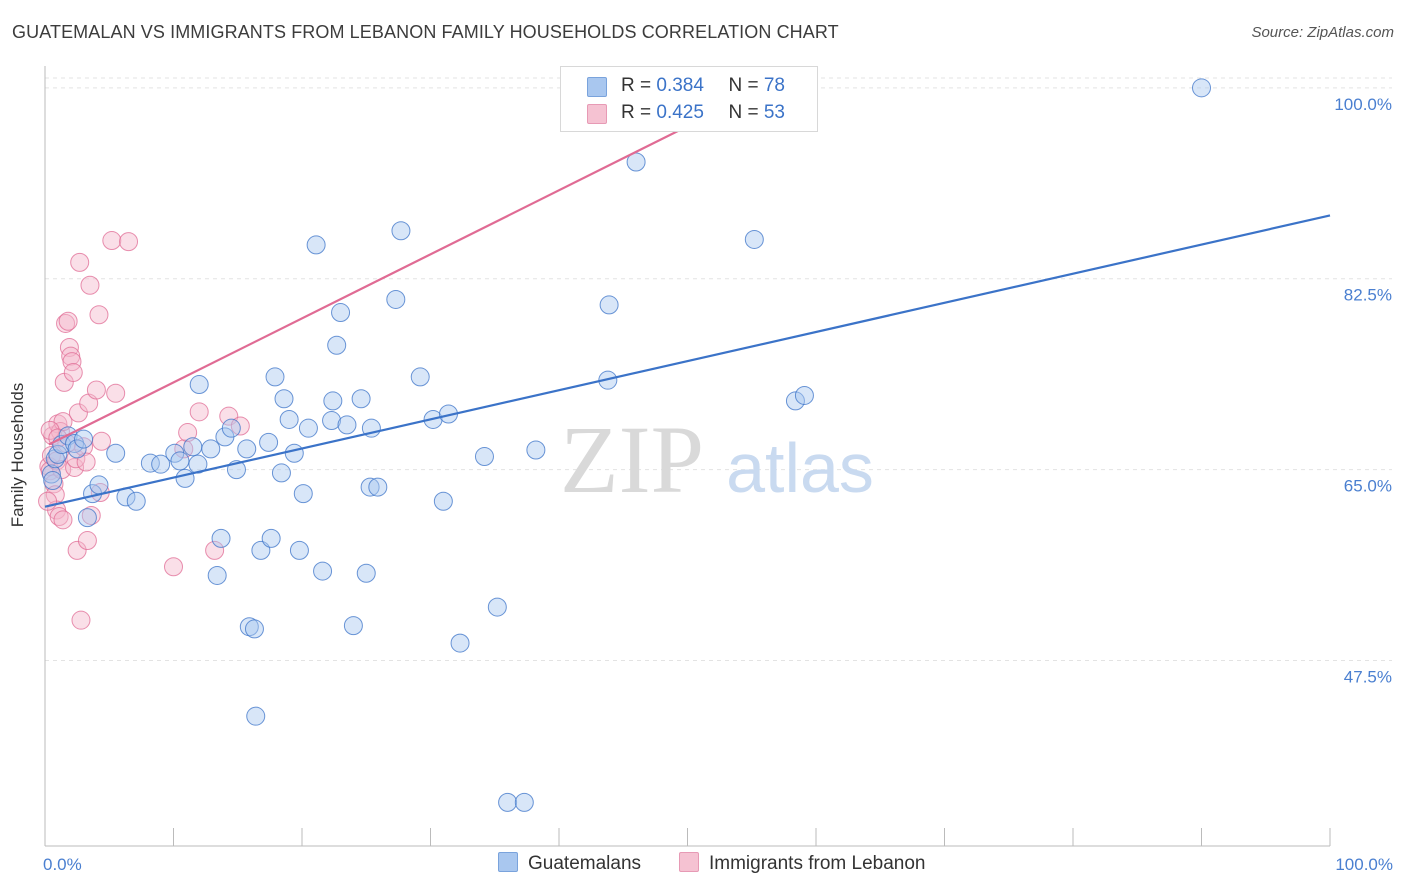  Describe the element at coordinates (680, 85) in the screenshot. I see `legend-r-value: 0.384` at that location.